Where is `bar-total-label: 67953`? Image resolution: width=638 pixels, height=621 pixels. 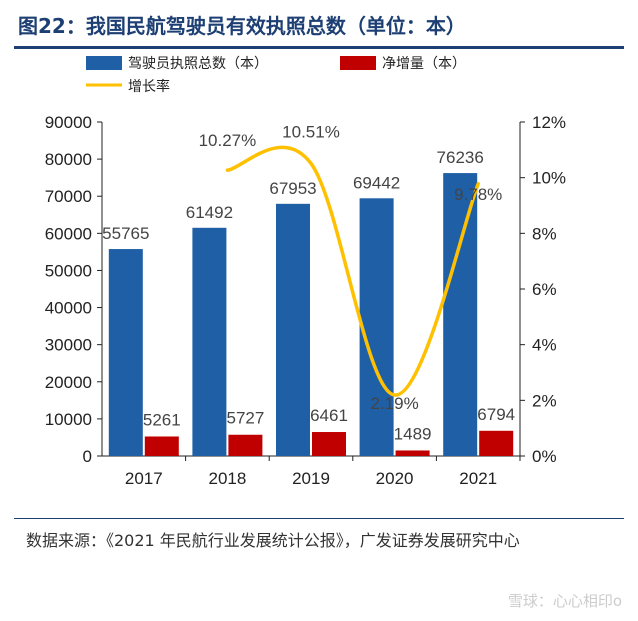 bar-total-label: 67953 is located at coordinates (292, 188).